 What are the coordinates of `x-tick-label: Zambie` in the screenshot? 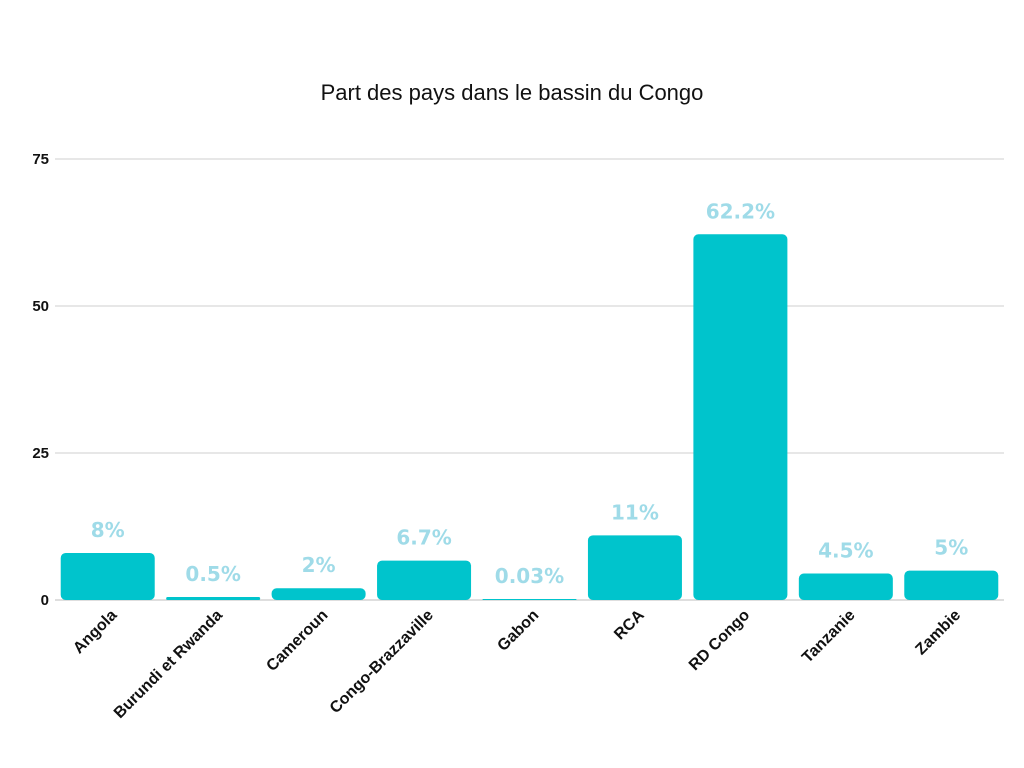 It's located at (938, 633).